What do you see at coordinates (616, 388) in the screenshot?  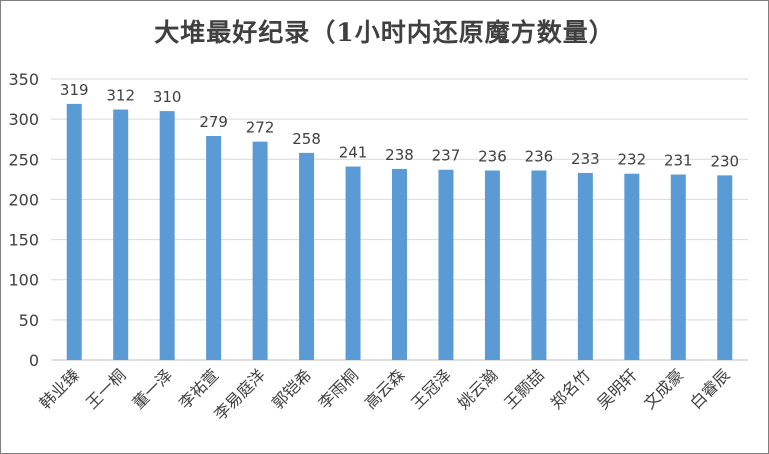 I see `x-tick-label: 吴明轩` at bounding box center [616, 388].